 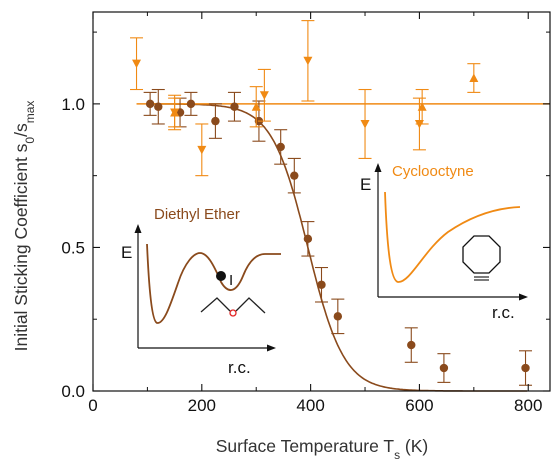 I want to click on inset-cyclo-coord-arrowhead, so click(x=523, y=297).